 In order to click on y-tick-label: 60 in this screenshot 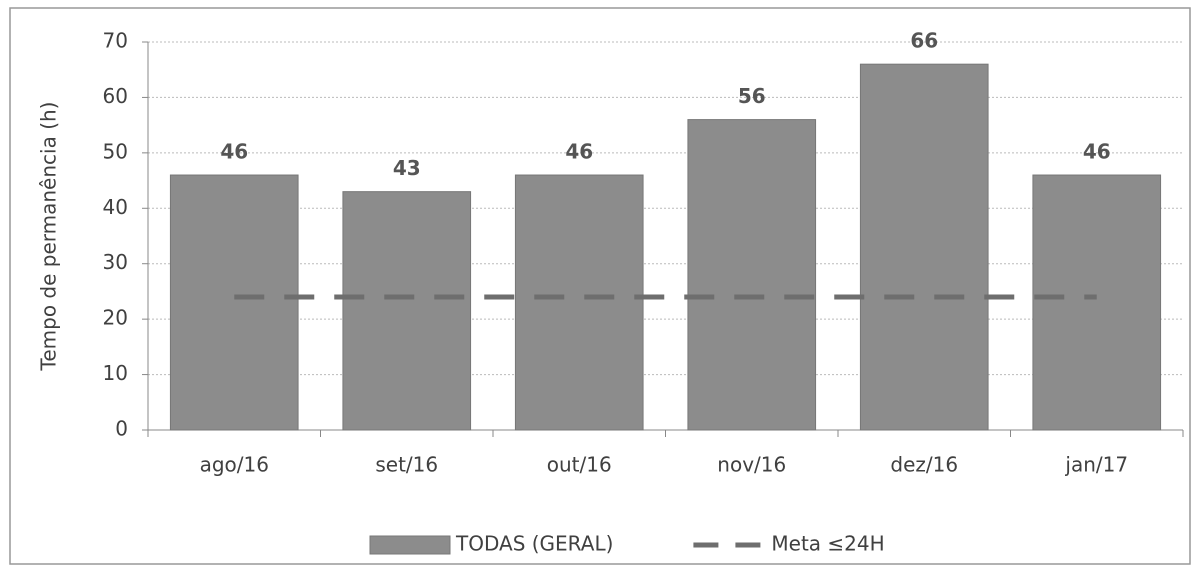, I will do `click(115, 96)`.